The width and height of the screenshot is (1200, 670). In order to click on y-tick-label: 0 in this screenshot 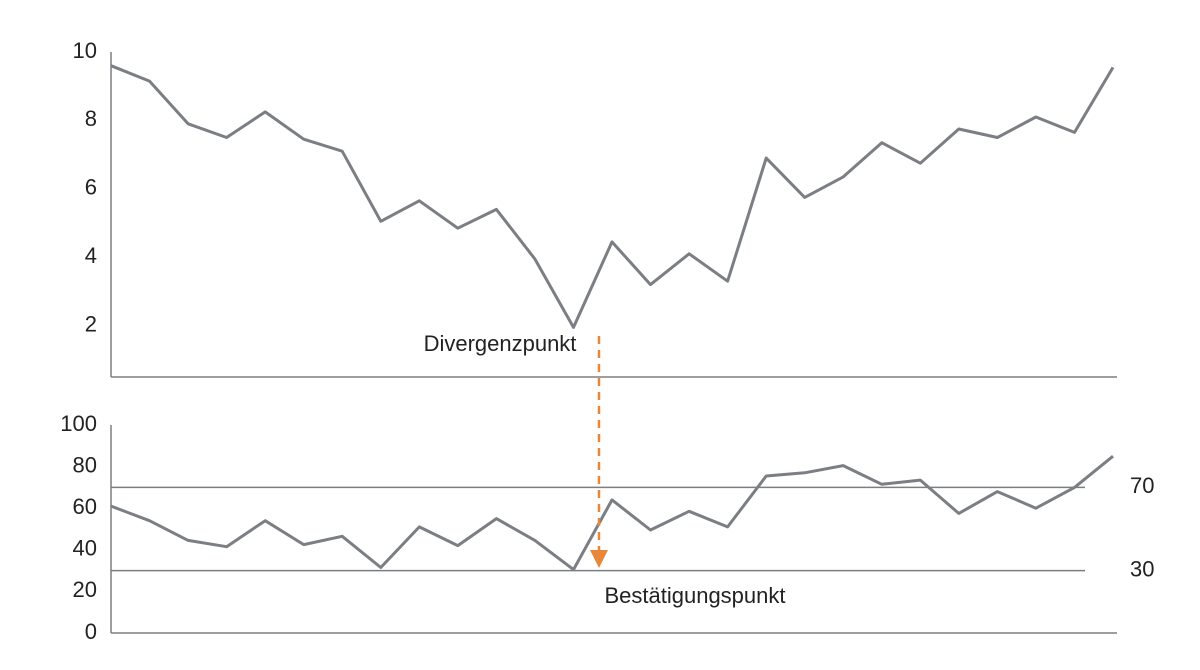, I will do `click(91, 631)`.